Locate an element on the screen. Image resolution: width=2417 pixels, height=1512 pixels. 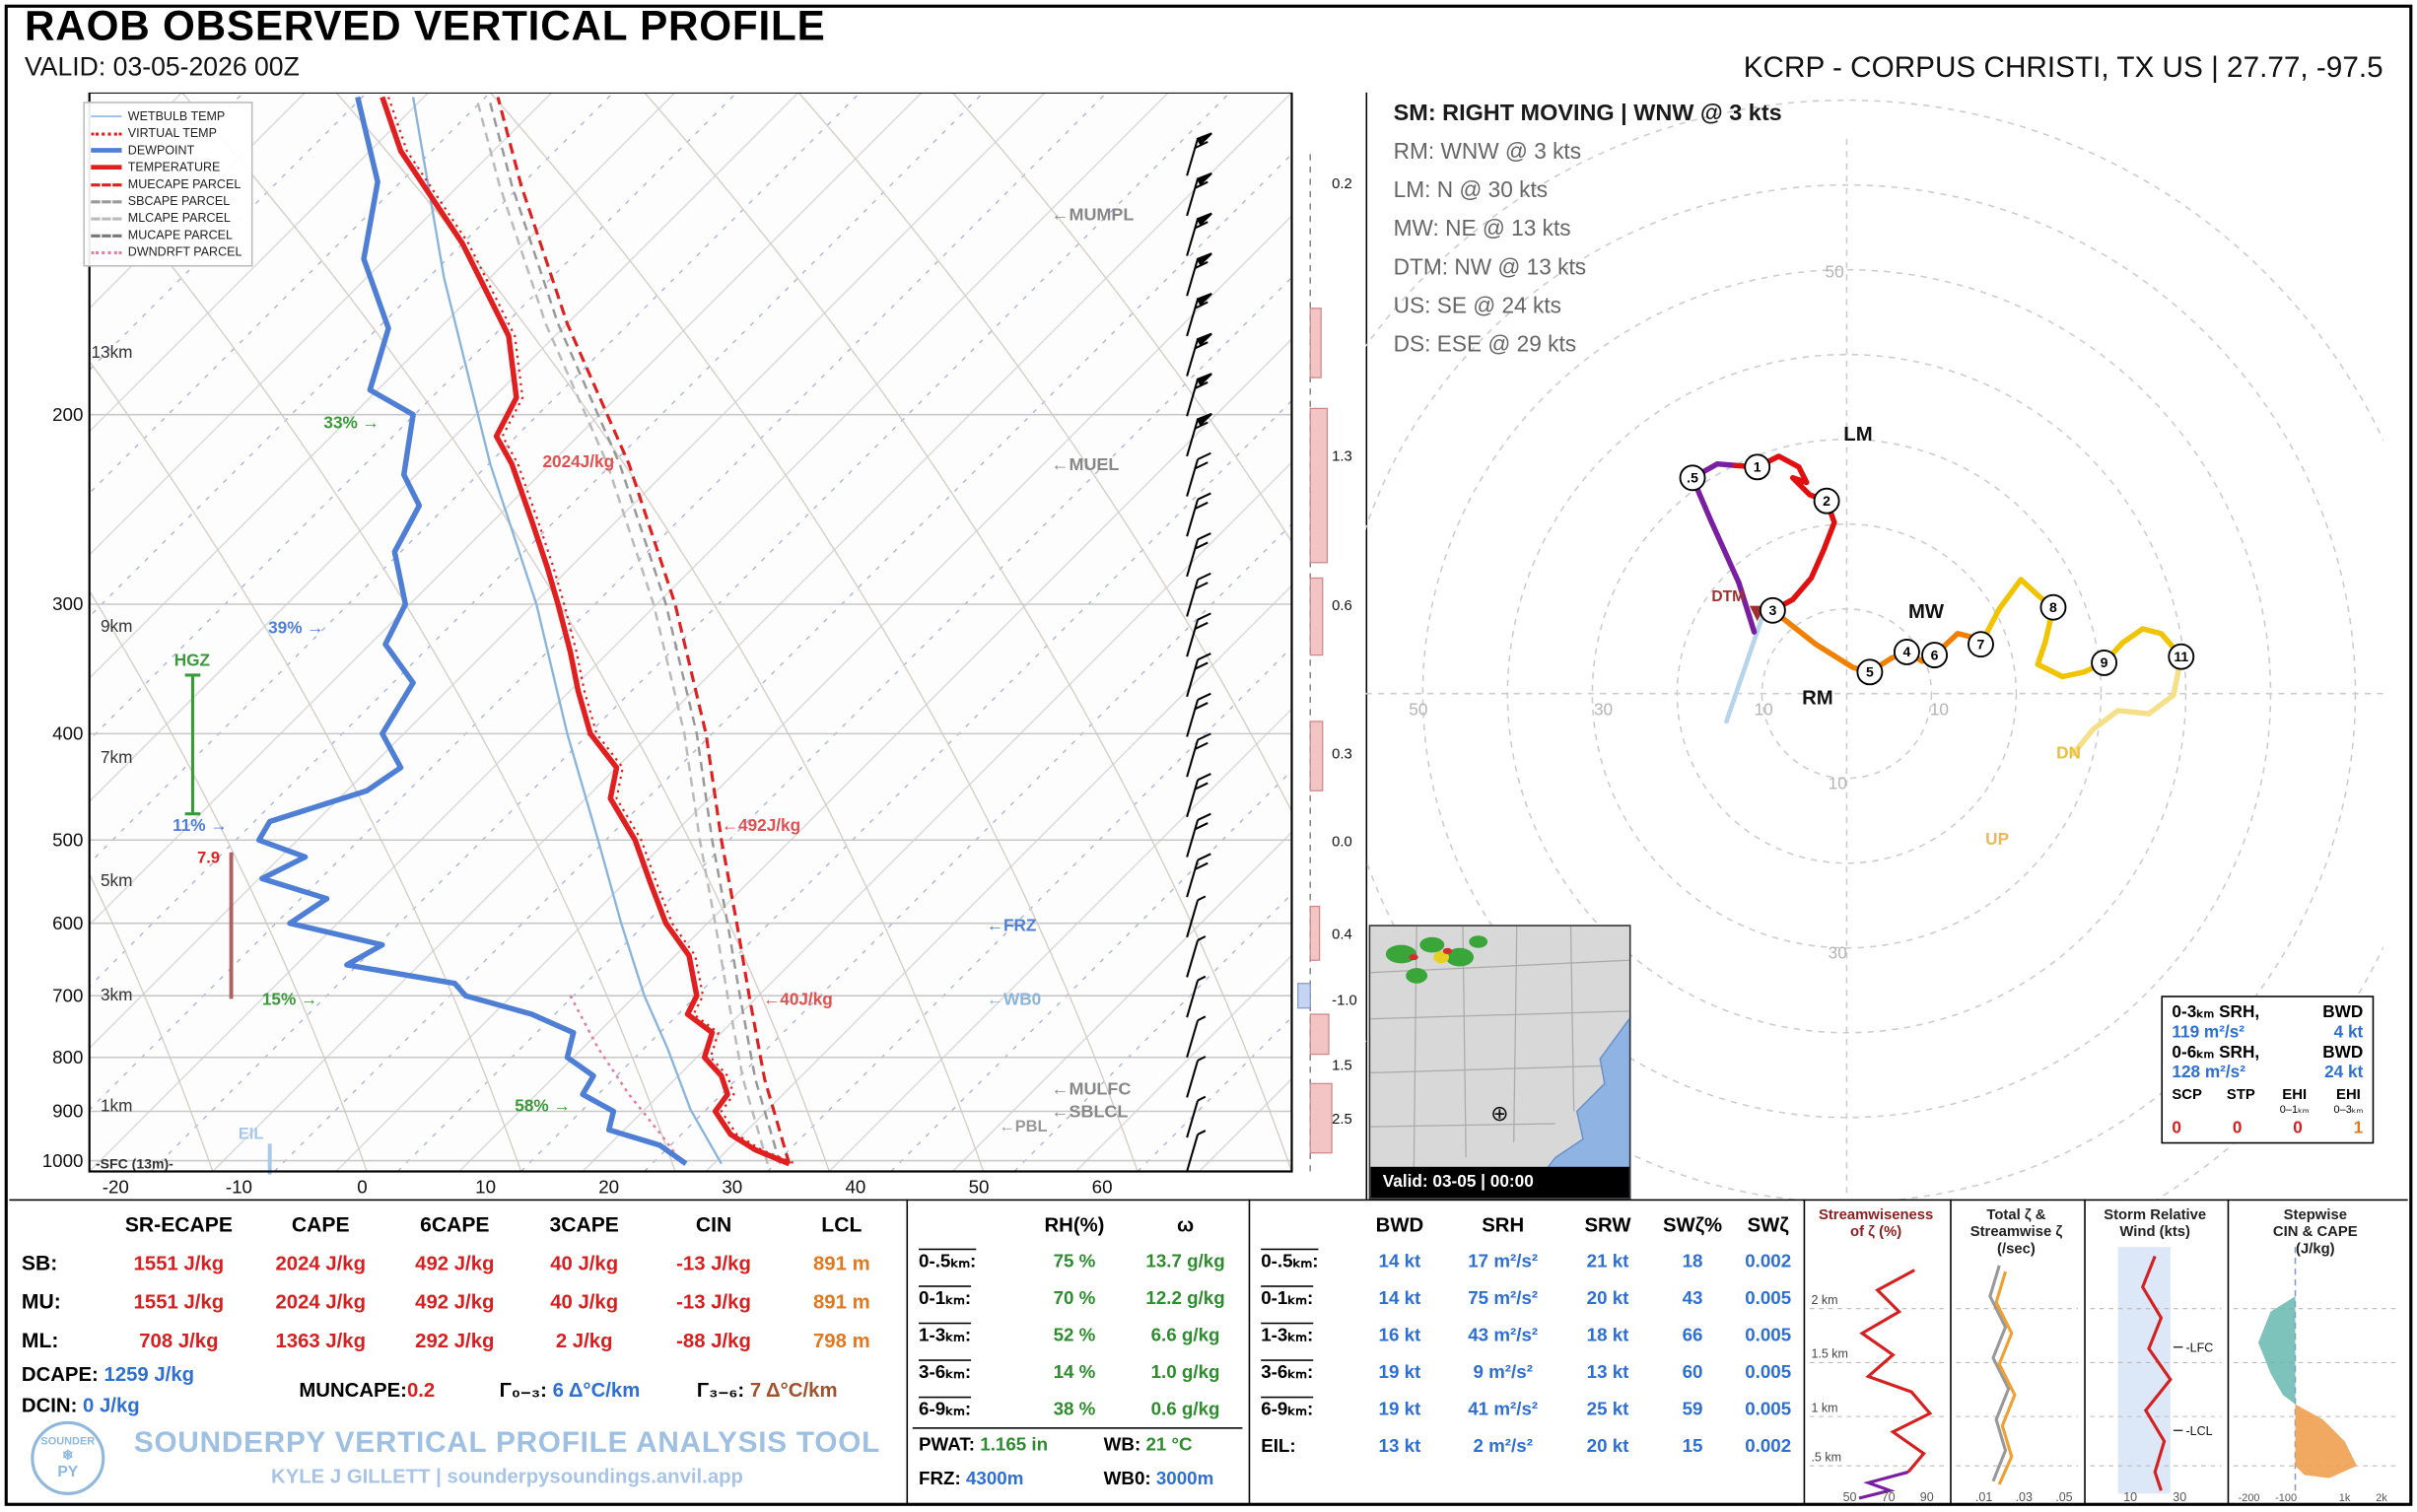
snowflake-icon: ❄ is located at coordinates (67, 1454).